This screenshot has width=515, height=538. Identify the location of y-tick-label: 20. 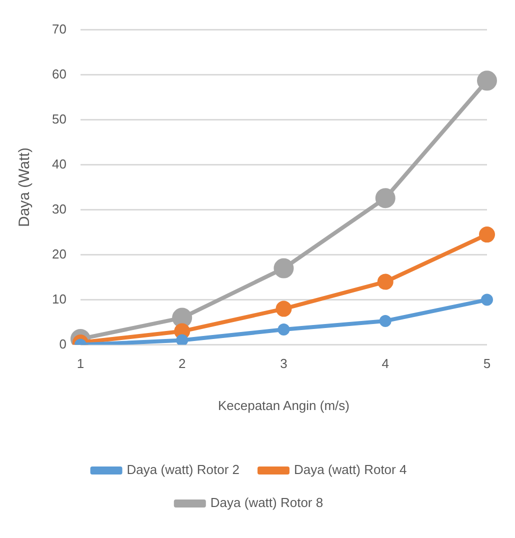
(59, 254).